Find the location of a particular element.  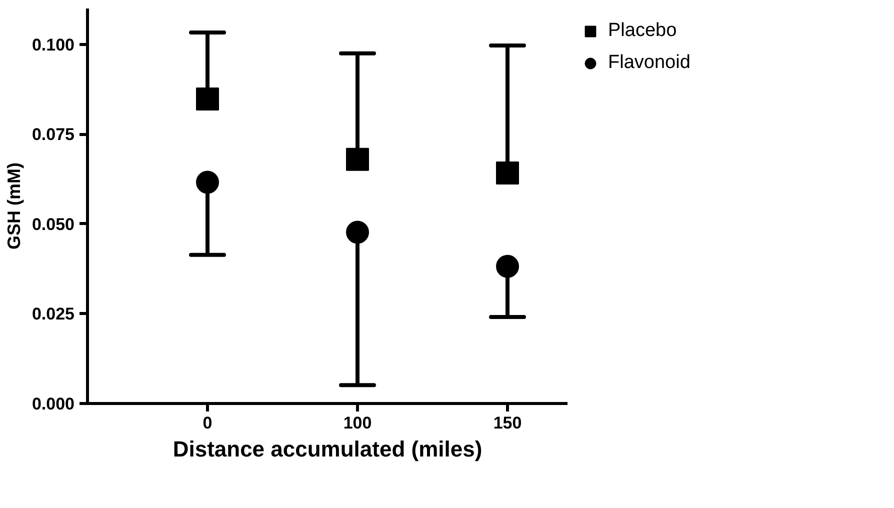

legend-label: Placebo is located at coordinates (642, 31).